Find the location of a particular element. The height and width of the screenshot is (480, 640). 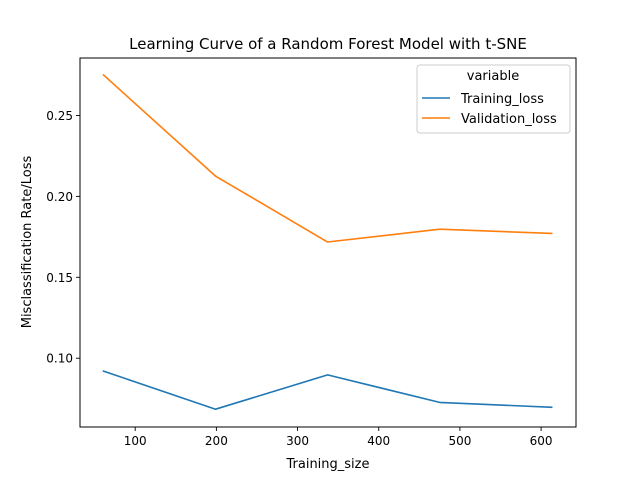

legend: variable Training_loss Validation_loss is located at coordinates (493, 99).